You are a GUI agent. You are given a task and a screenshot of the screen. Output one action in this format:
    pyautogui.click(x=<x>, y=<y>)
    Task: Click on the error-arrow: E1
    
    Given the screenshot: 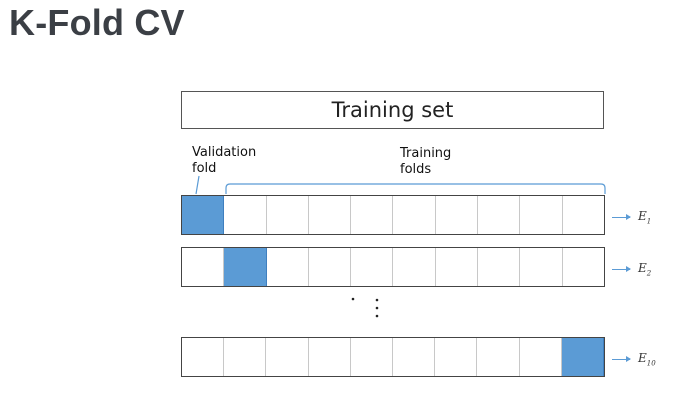 What is the action you would take?
    pyautogui.click(x=631, y=217)
    